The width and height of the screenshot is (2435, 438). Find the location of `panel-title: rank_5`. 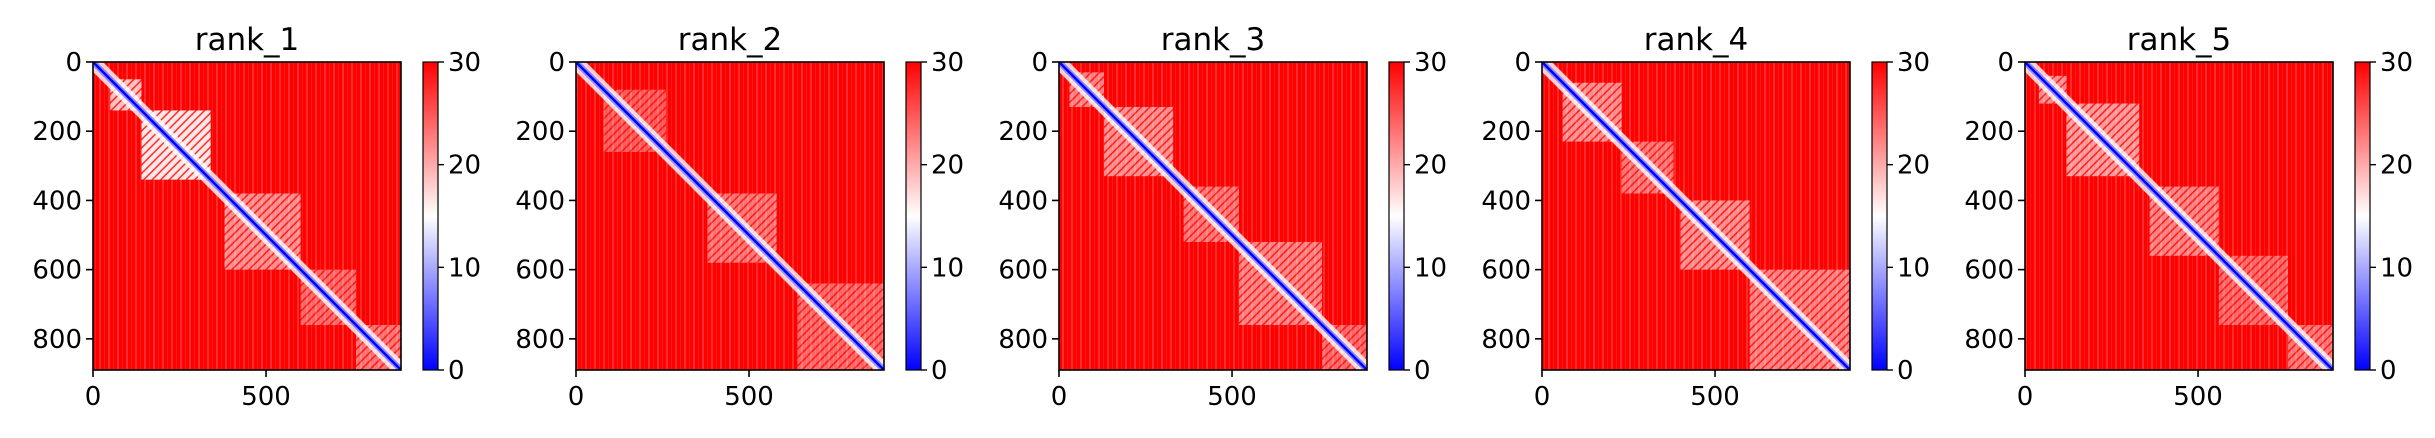

panel-title: rank_5 is located at coordinates (2179, 40).